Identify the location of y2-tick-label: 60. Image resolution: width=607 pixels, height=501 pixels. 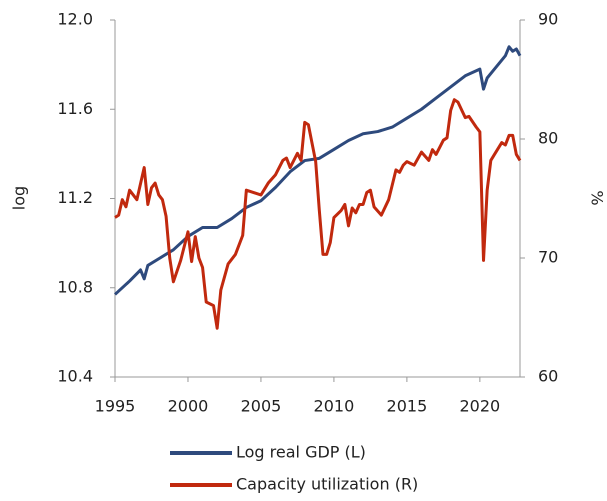
(548, 376).